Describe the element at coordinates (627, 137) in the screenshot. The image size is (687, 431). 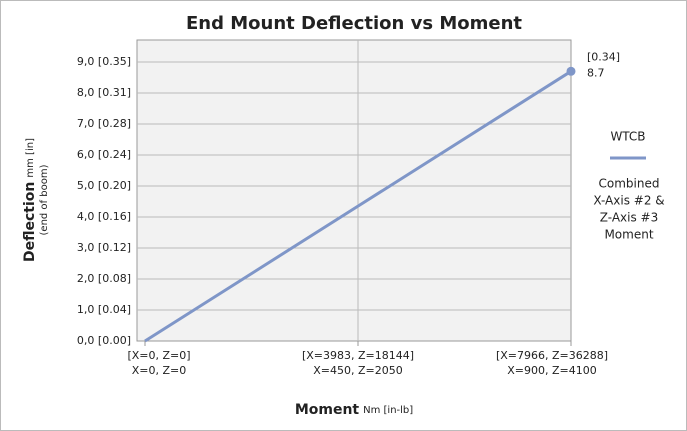
I see `legend-label: WTCB` at that location.